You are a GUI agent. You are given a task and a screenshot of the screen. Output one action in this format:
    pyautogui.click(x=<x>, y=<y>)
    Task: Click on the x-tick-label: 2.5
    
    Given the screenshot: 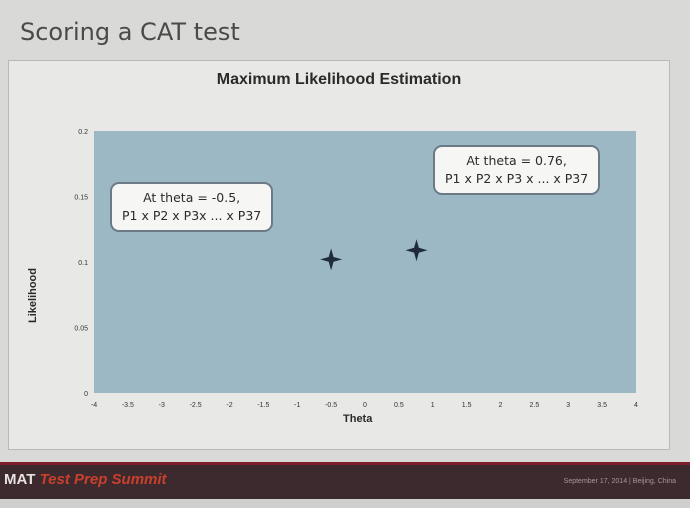 What is the action you would take?
    pyautogui.click(x=535, y=405)
    